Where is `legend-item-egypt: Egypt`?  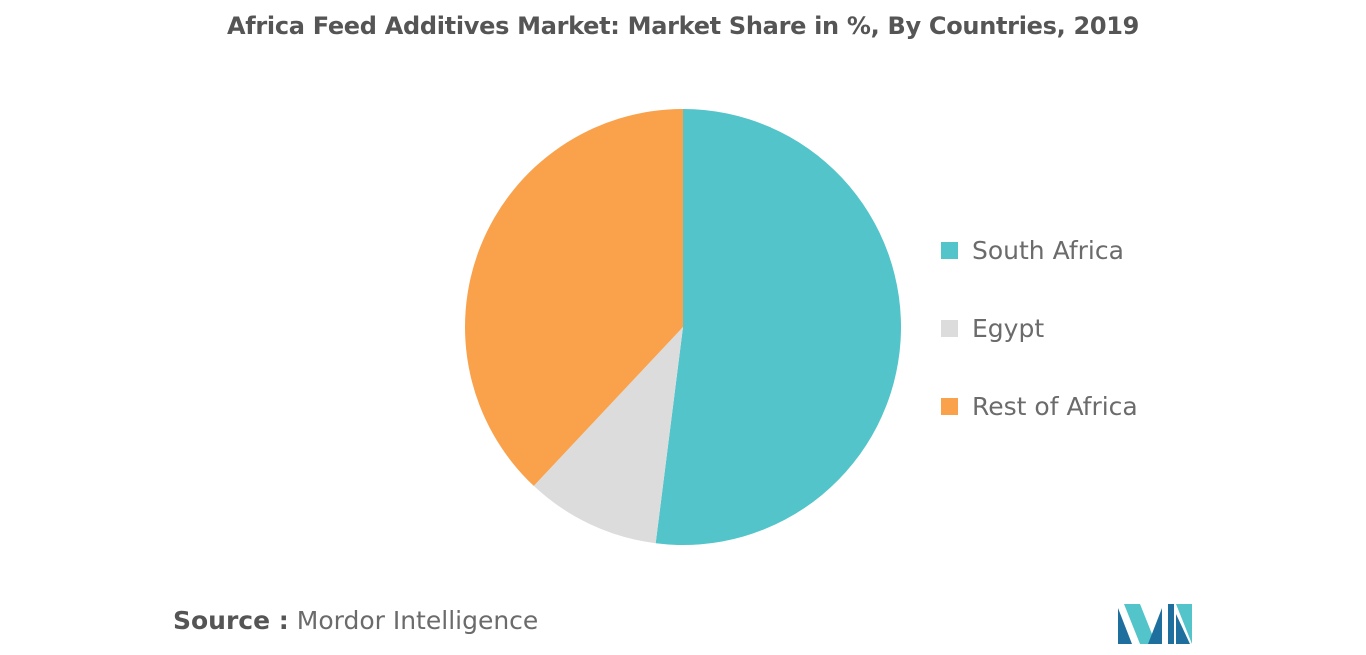 legend-item-egypt: Egypt is located at coordinates (1039, 328).